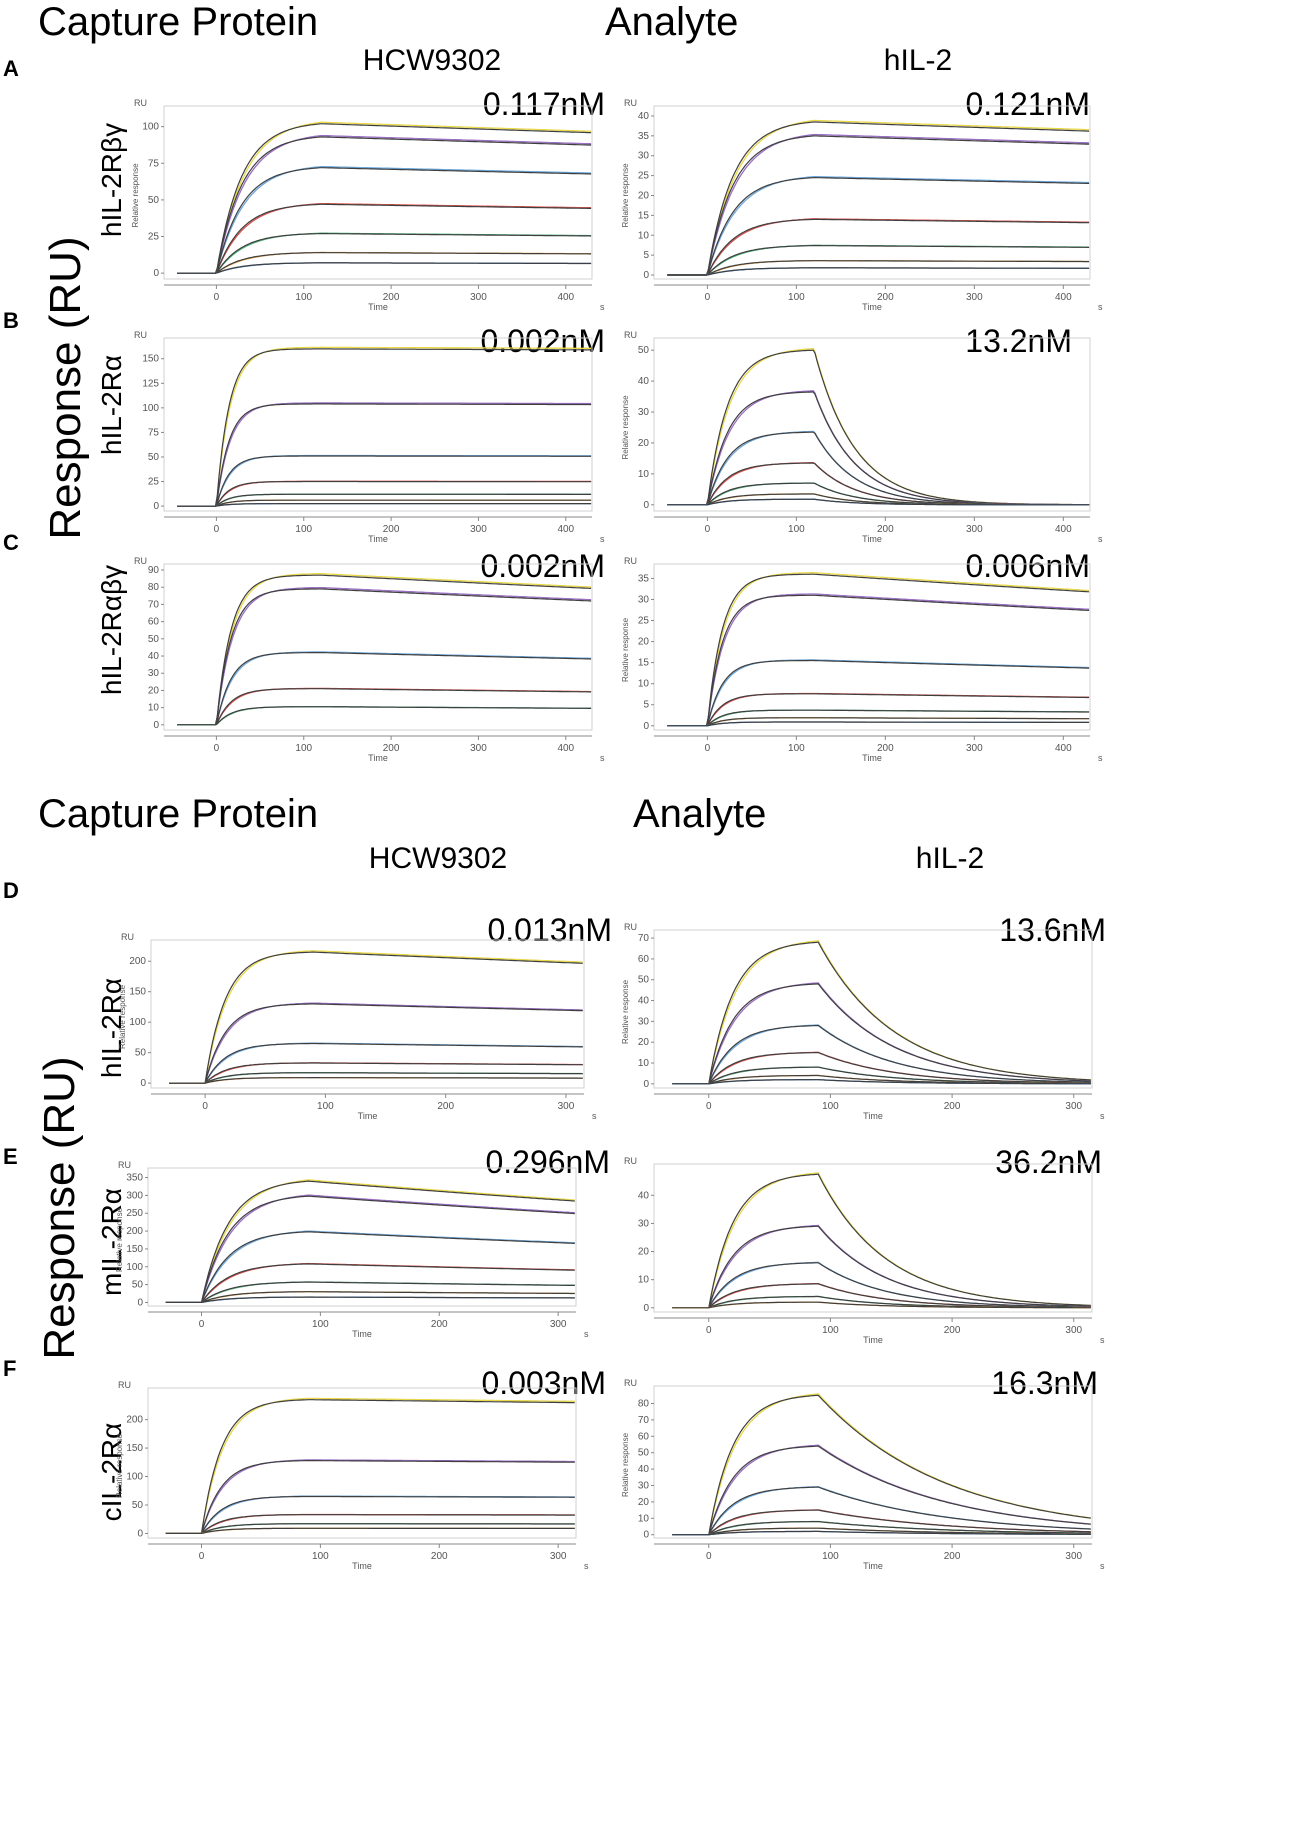 The image size is (1299, 1829). I want to click on sensorgram-b-left: RU 0 25 50 75 100 125 150 0 100 200 300 400 Time s, so click(369, 437).